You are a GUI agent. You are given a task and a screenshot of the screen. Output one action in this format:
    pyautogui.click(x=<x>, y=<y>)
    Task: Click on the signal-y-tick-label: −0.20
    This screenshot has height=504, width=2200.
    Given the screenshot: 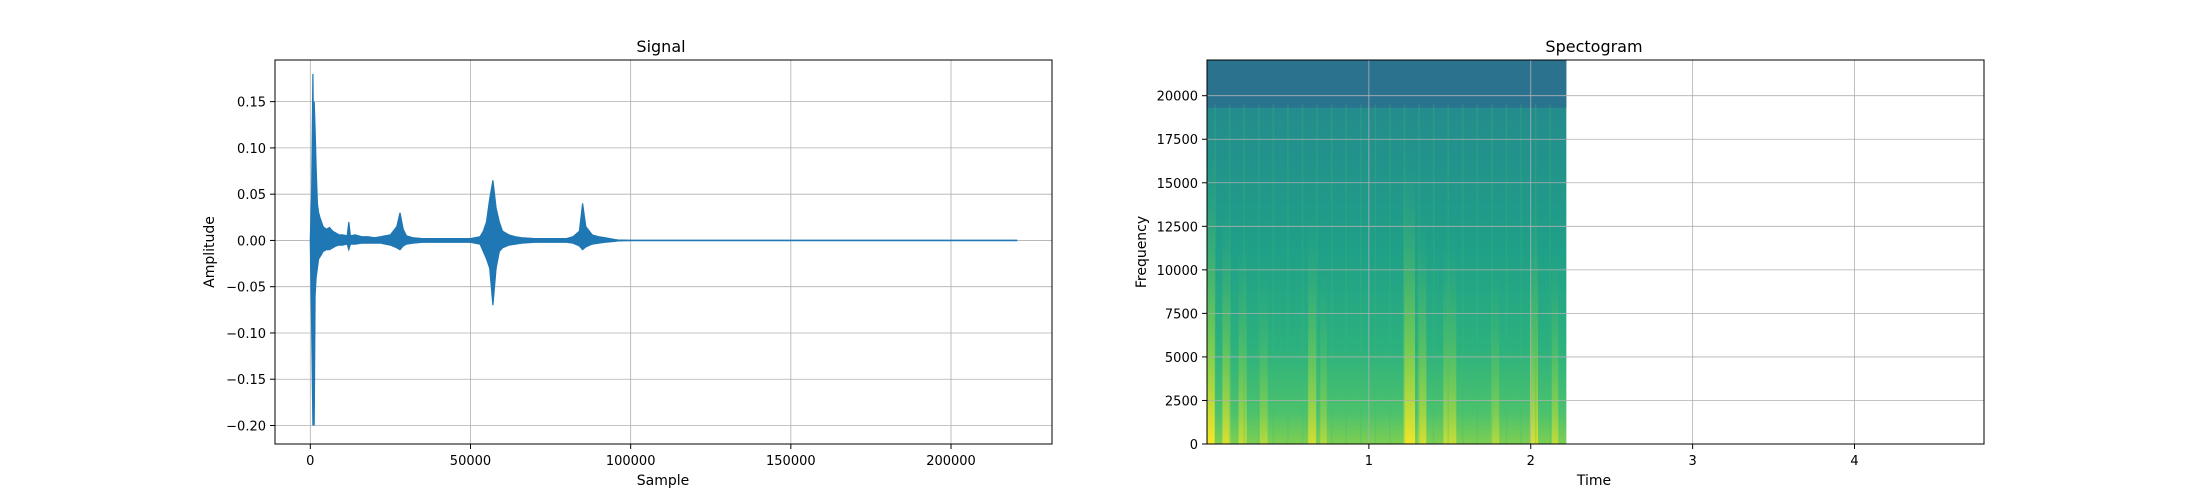 What is the action you would take?
    pyautogui.click(x=246, y=426)
    